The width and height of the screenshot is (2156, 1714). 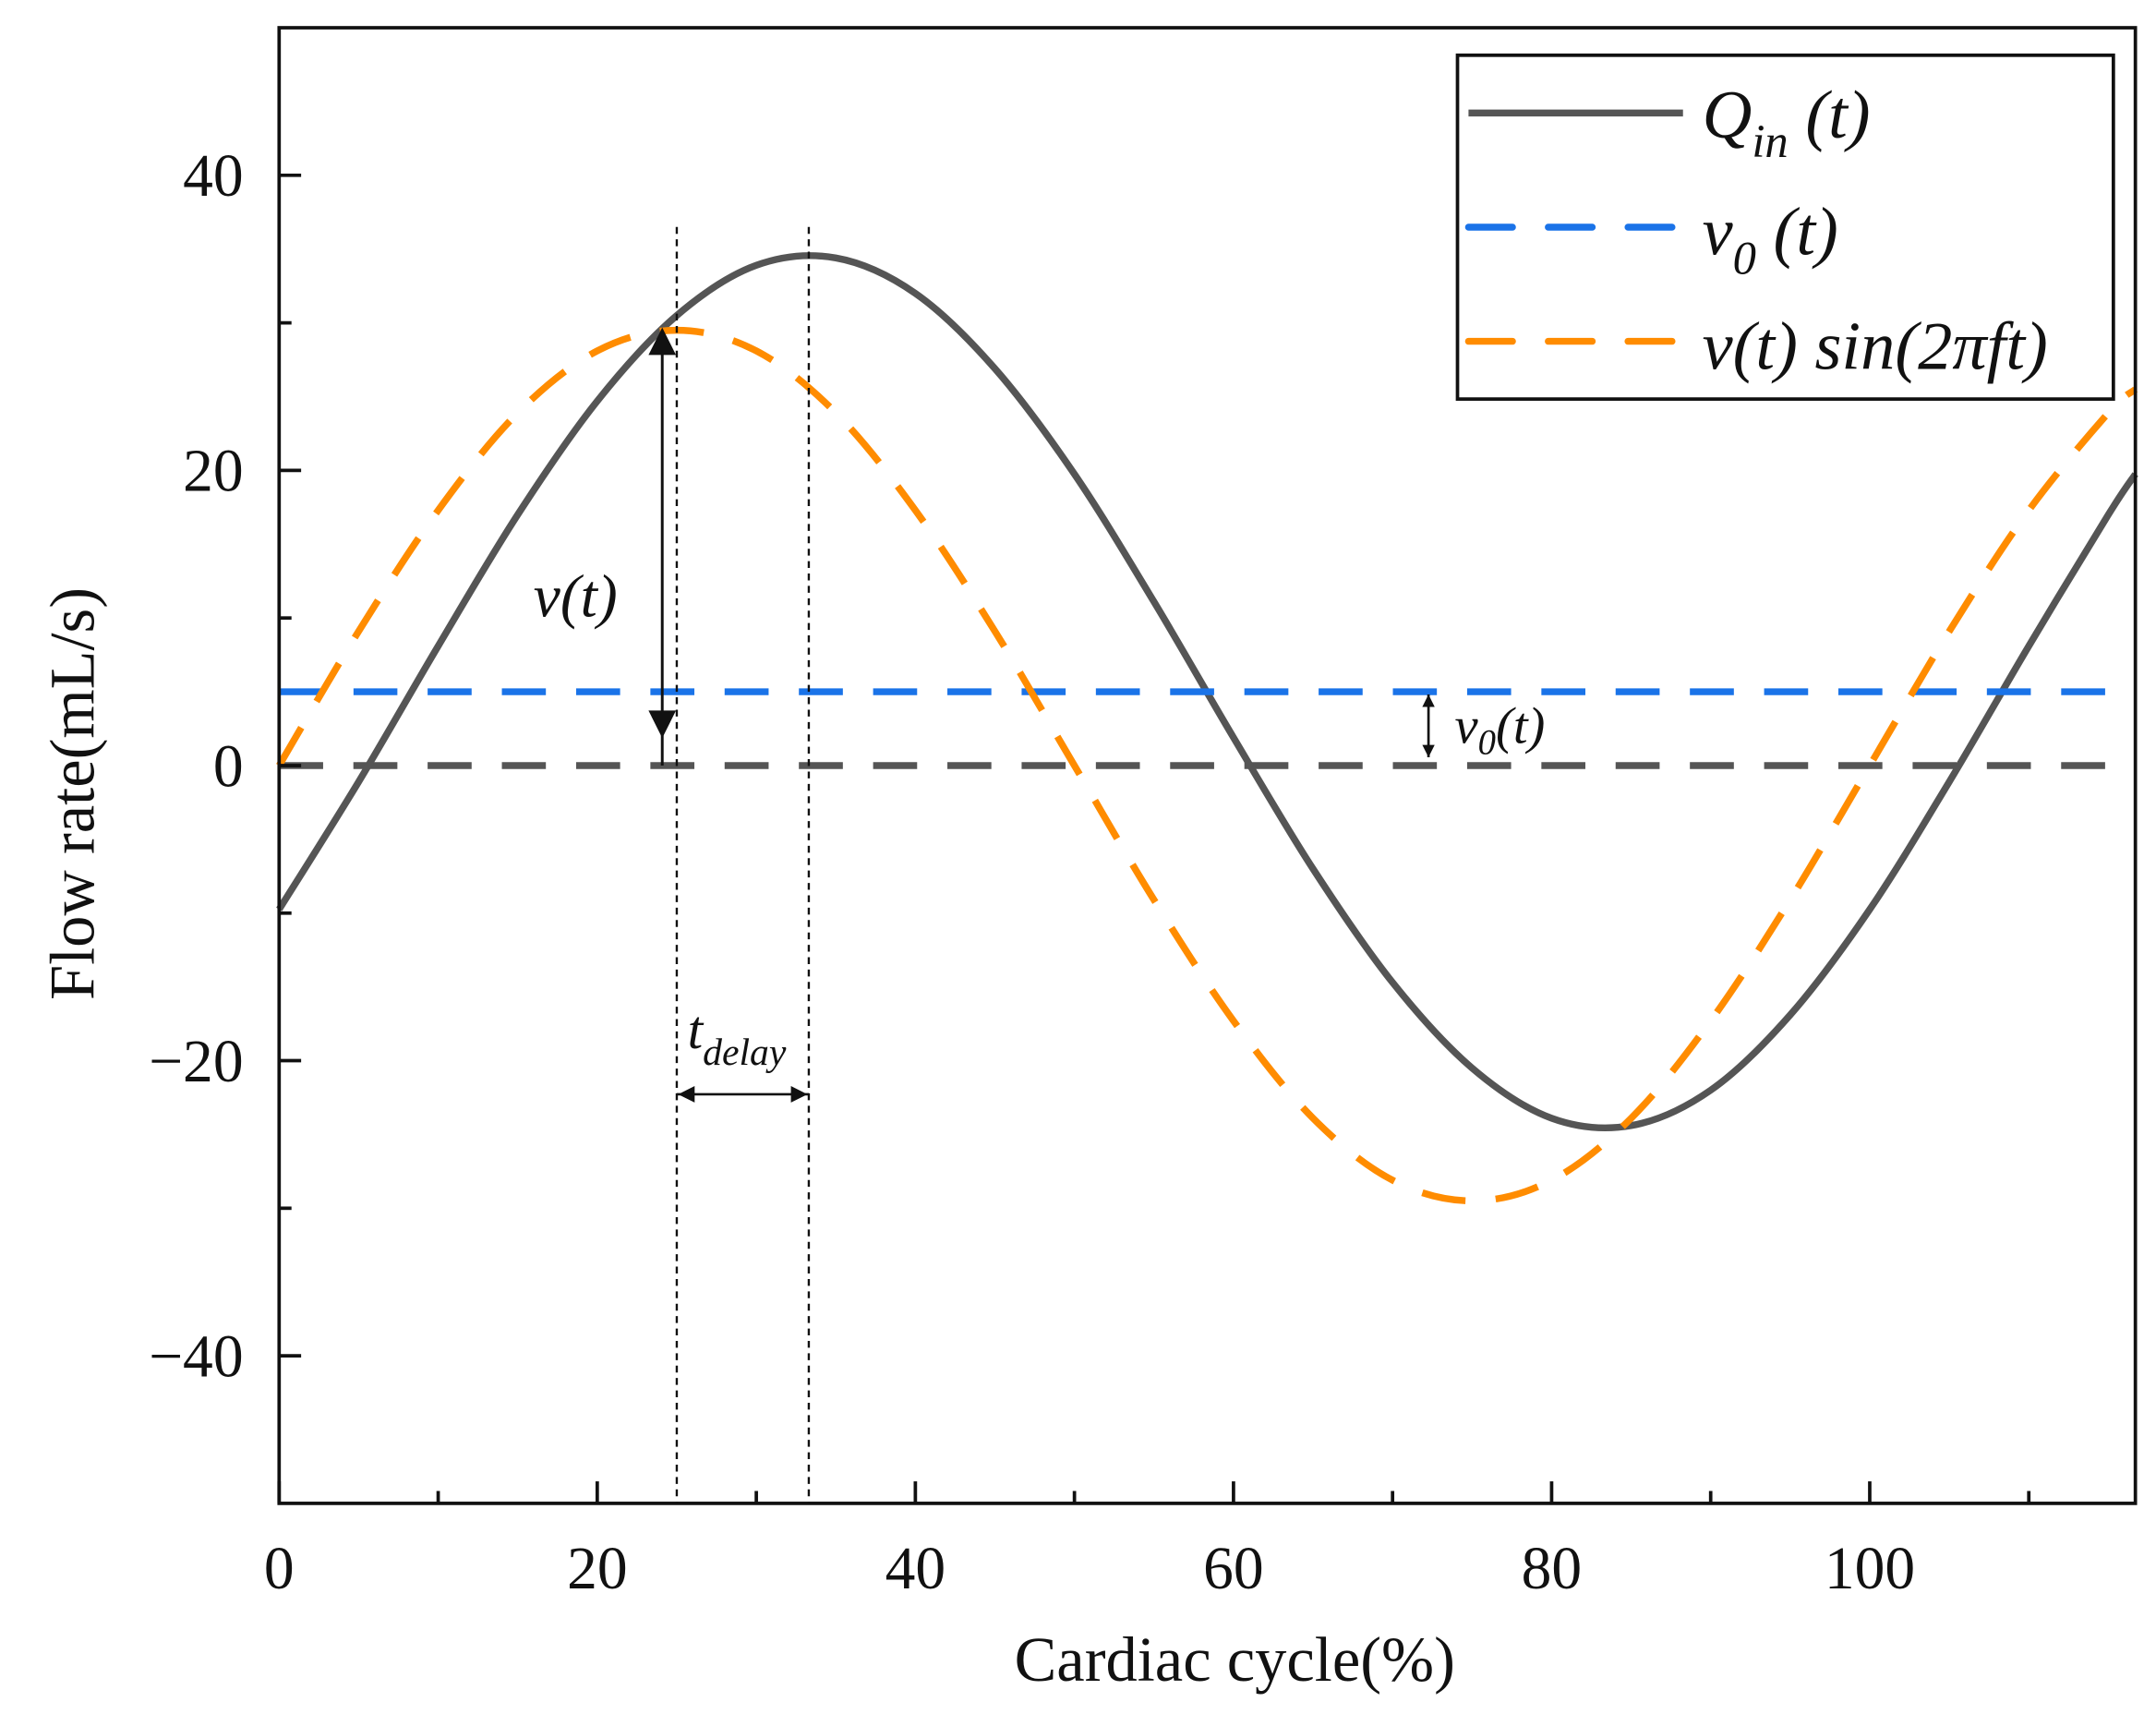 I want to click on legend-qin-rest: (t), so click(x=1830, y=115).